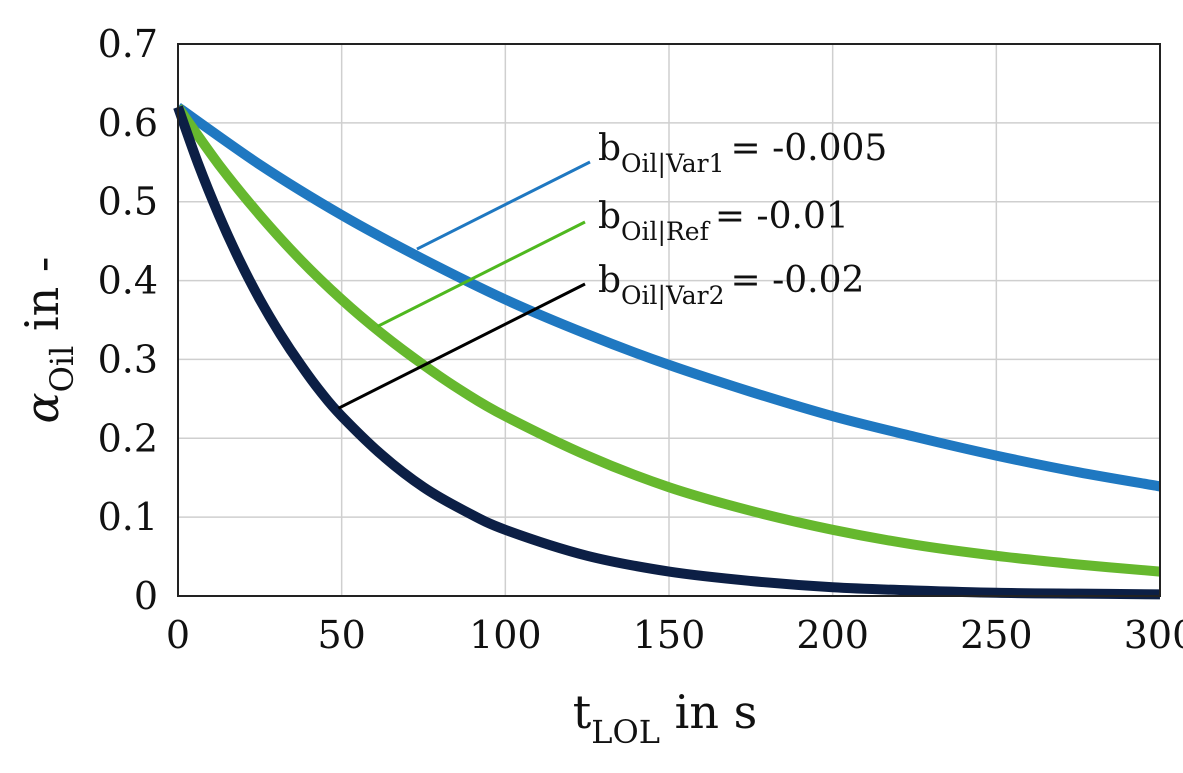  What do you see at coordinates (481, 274) in the screenshot?
I see `annotation-leader-ref` at bounding box center [481, 274].